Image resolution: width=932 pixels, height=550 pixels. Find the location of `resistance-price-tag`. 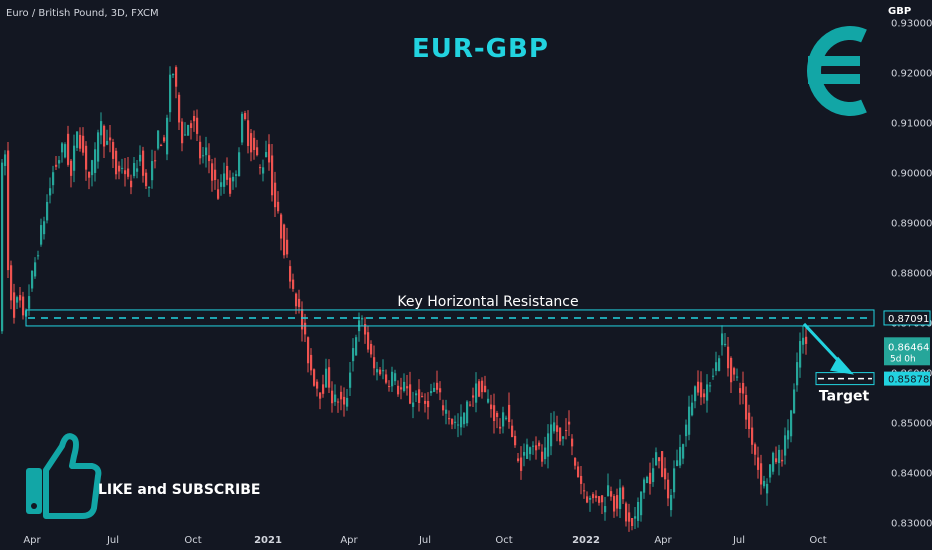

resistance-price-tag is located at coordinates (907, 318).